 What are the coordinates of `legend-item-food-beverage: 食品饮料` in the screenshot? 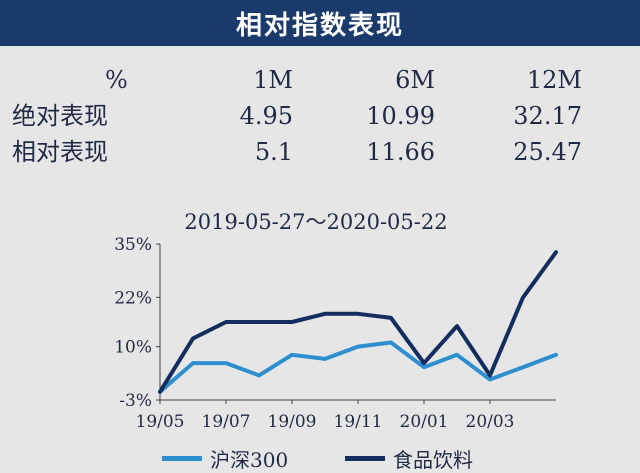 It's located at (409, 458).